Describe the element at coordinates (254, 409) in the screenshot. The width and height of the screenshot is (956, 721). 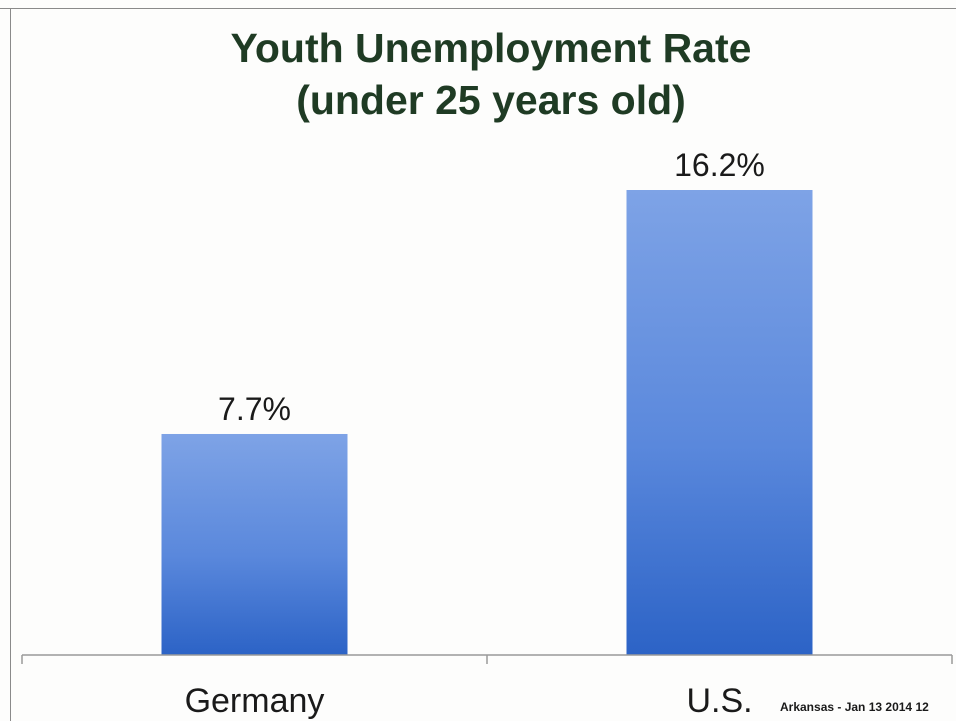
I see `data-label: 7.7%` at that location.